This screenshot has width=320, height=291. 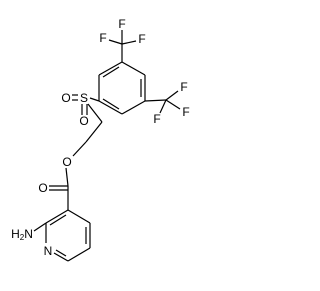 What do you see at coordinates (15, 234) in the screenshot?
I see `atom-label-part: H` at bounding box center [15, 234].